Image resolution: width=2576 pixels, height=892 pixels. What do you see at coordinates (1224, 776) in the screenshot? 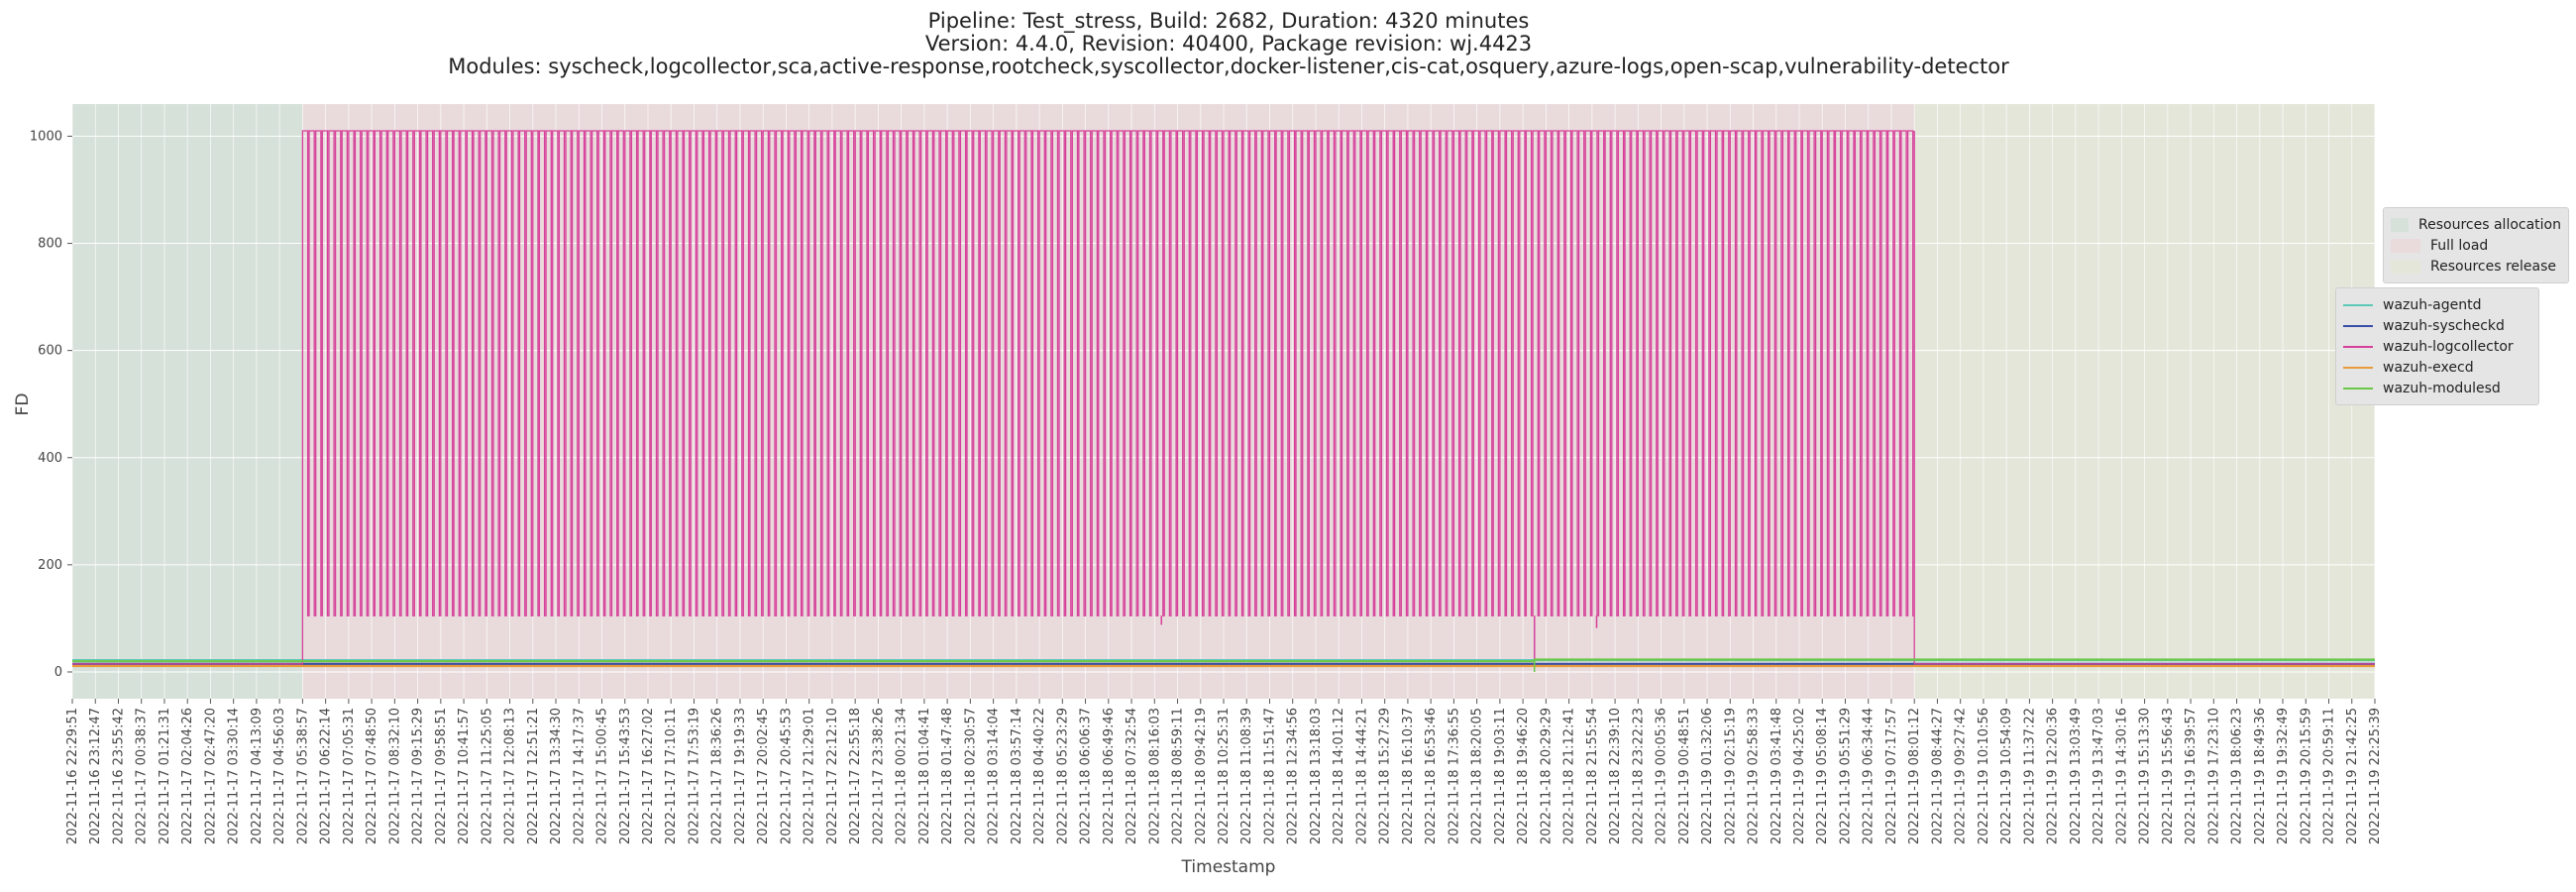
I see `x-tick-label: 2022-11-18 10:25:31` at bounding box center [1224, 776].